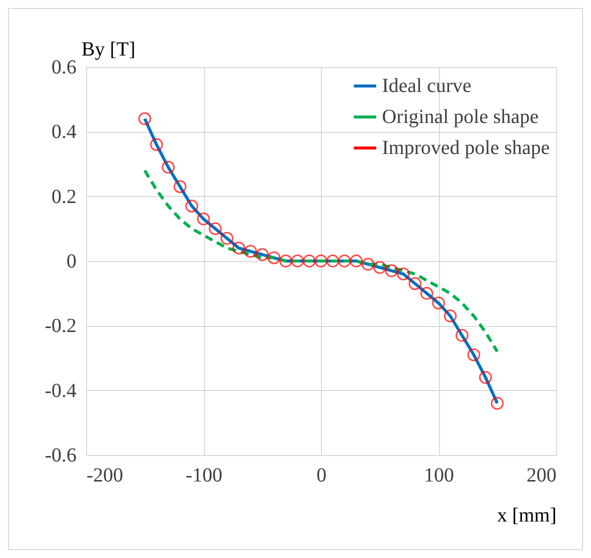 The image size is (591, 558). Describe the element at coordinates (60, 455) in the screenshot. I see `y-tick-label: -0.6` at that location.